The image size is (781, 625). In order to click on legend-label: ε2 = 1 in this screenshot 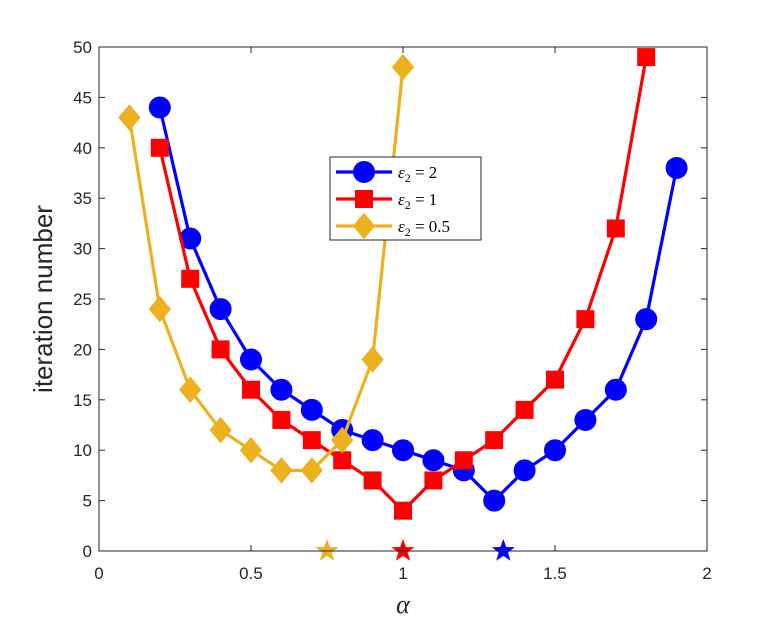, I will do `click(417, 201)`.